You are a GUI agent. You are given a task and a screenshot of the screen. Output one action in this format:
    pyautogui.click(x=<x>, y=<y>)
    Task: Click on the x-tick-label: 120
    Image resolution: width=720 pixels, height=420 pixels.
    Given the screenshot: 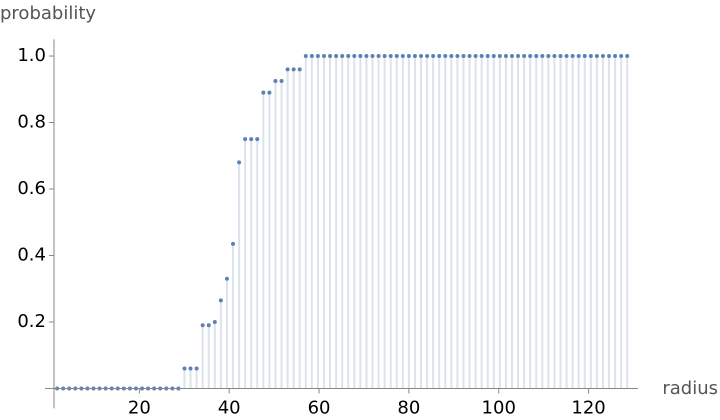 What is the action you would take?
    pyautogui.click(x=588, y=407)
    